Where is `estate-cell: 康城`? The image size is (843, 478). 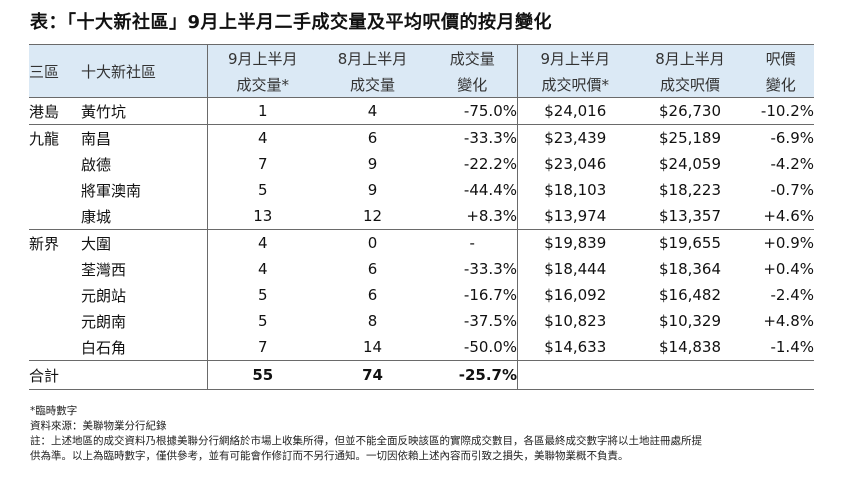
estate-cell: 康城 is located at coordinates (96, 216).